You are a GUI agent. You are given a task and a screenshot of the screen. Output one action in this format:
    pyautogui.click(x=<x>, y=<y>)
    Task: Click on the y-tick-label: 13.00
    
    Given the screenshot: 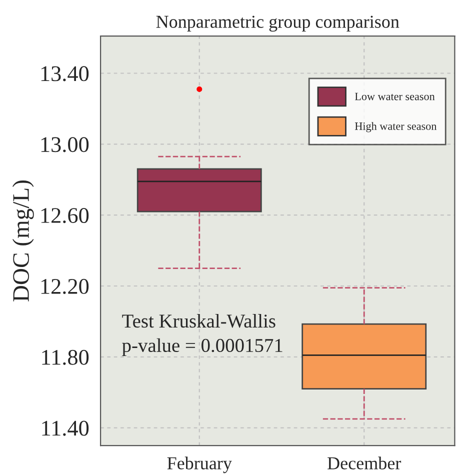 What is the action you would take?
    pyautogui.click(x=65, y=144)
    